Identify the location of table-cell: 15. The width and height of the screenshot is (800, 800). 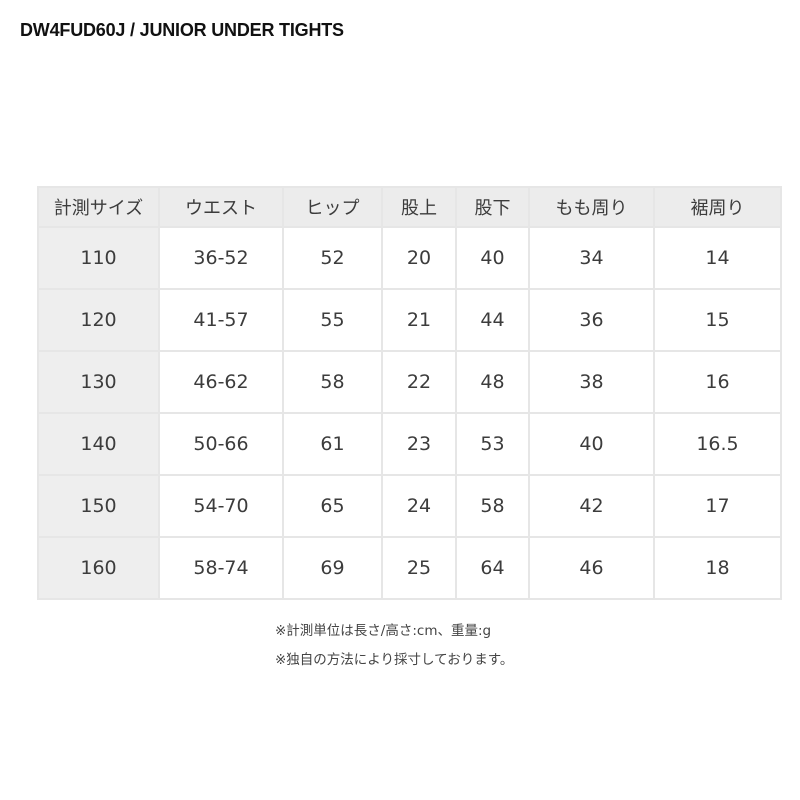
(717, 320).